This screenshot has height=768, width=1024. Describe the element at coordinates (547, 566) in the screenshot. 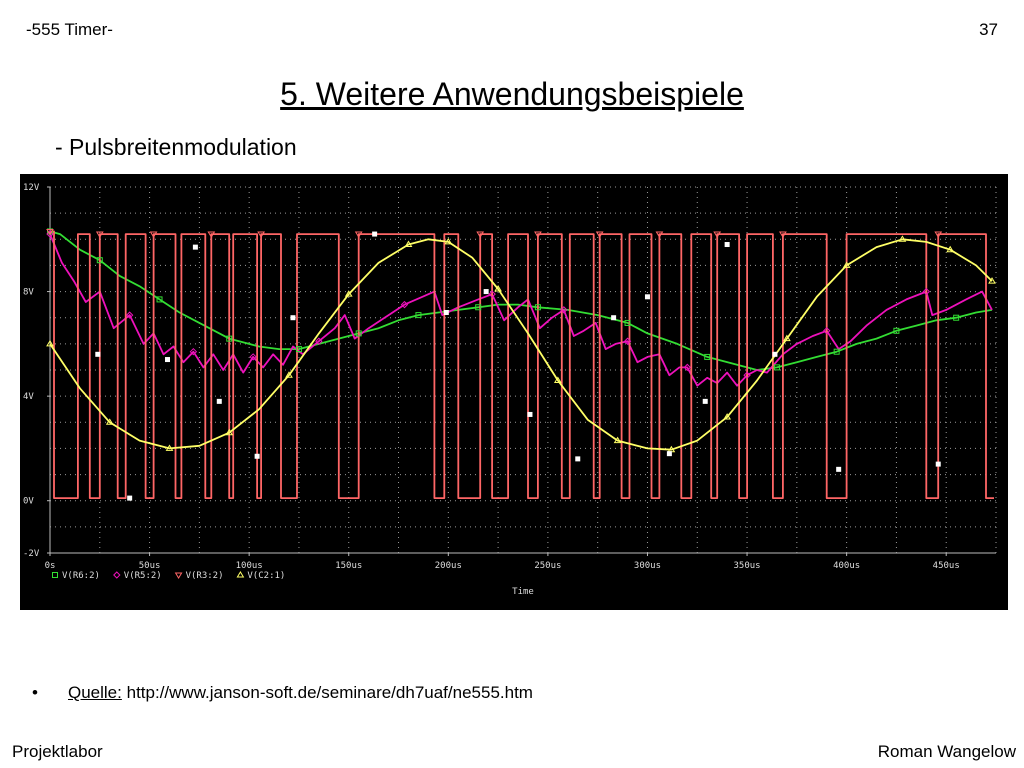

I see `x-tick-label: 250us` at that location.